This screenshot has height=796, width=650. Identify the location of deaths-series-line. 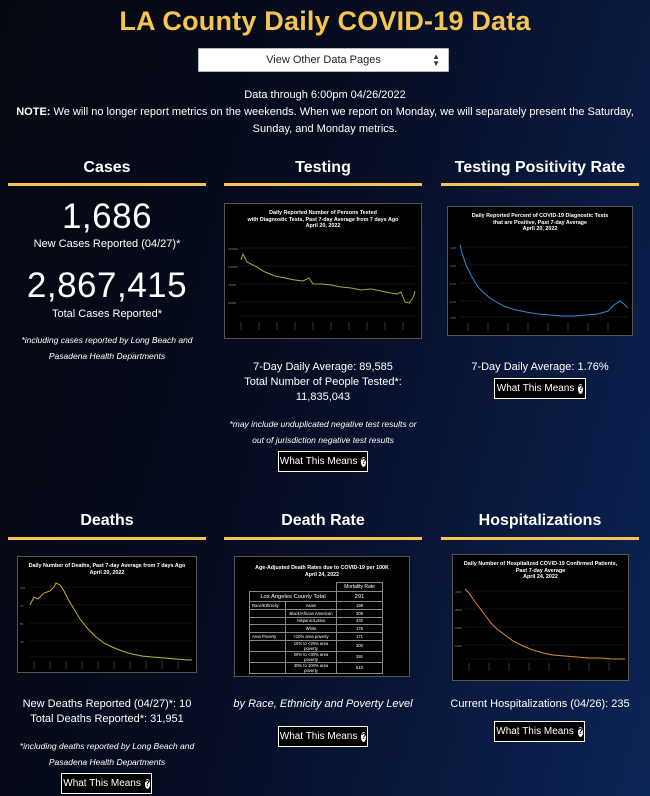
(110, 621).